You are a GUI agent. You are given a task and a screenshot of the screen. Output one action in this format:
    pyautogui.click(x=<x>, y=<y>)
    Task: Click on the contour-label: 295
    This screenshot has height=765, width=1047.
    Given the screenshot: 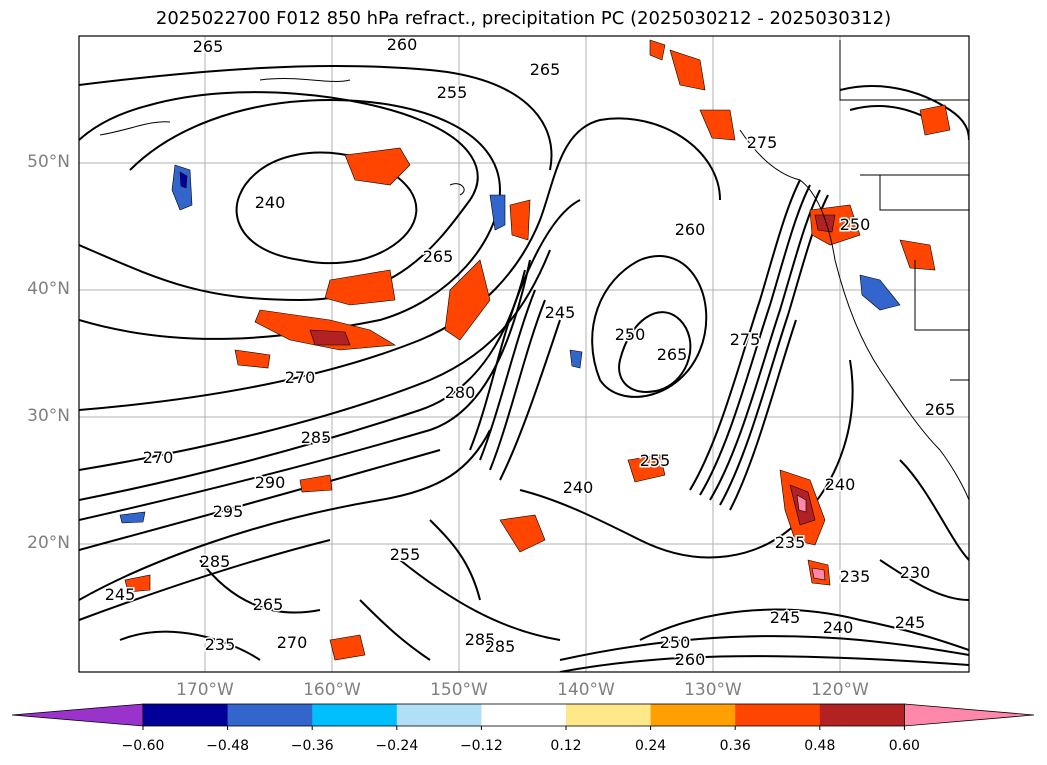 What is the action you would take?
    pyautogui.click(x=228, y=511)
    